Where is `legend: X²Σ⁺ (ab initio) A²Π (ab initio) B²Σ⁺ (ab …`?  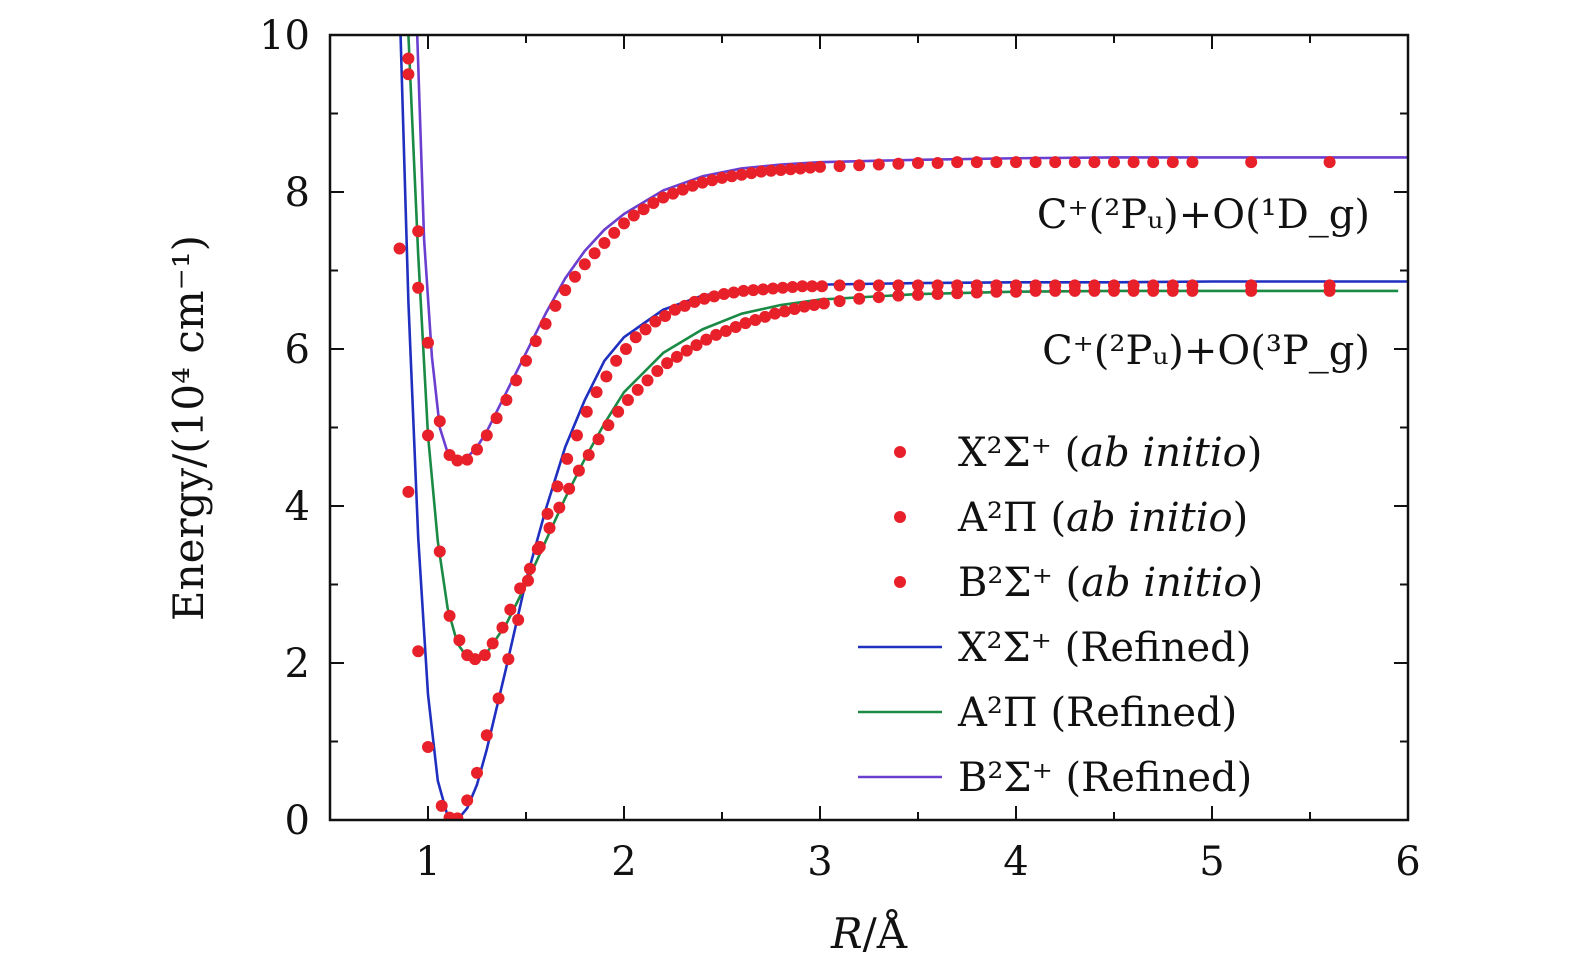
legend: X²Σ⁺ (ab initio) A²Π (ab initio) B²Σ⁺ (ab … is located at coordinates (1060, 615).